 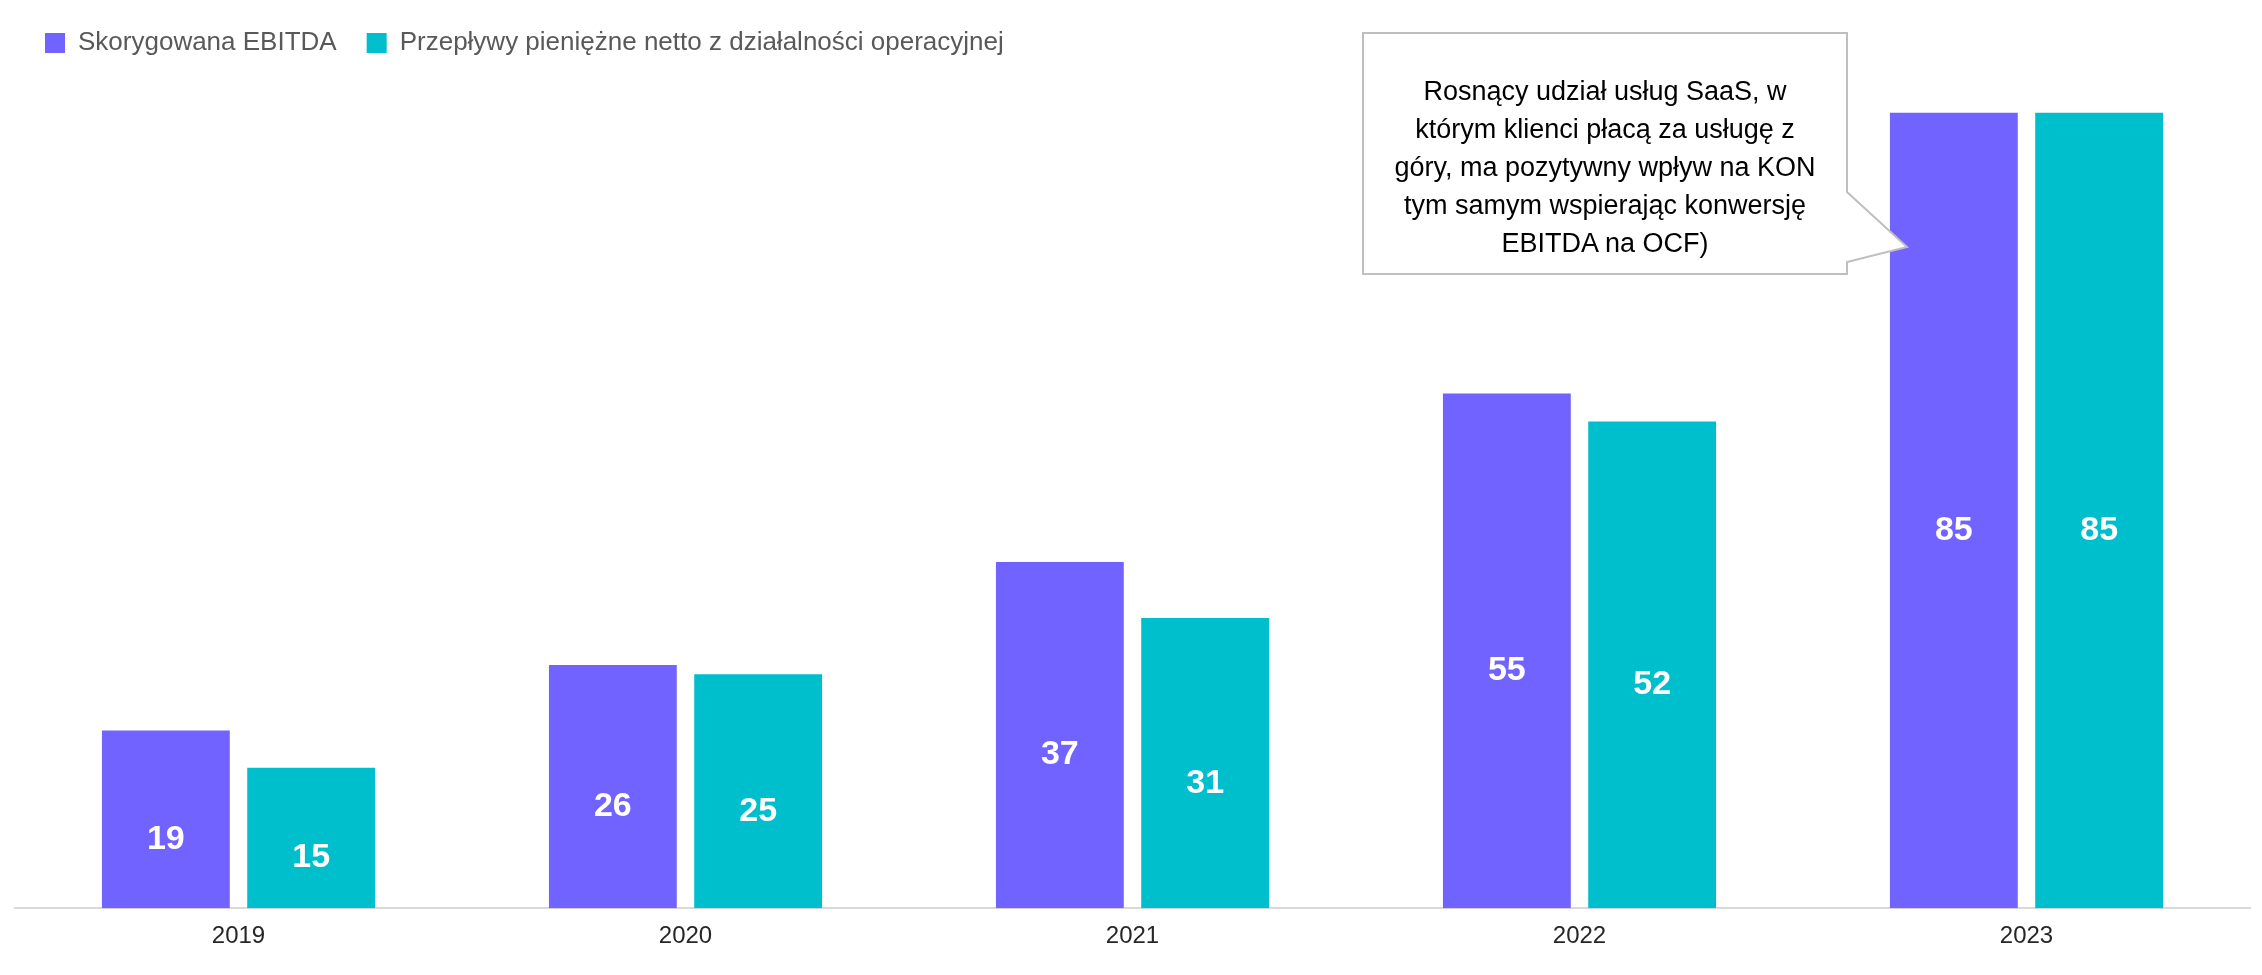 What do you see at coordinates (311, 855) in the screenshot?
I see `data-label: 15` at bounding box center [311, 855].